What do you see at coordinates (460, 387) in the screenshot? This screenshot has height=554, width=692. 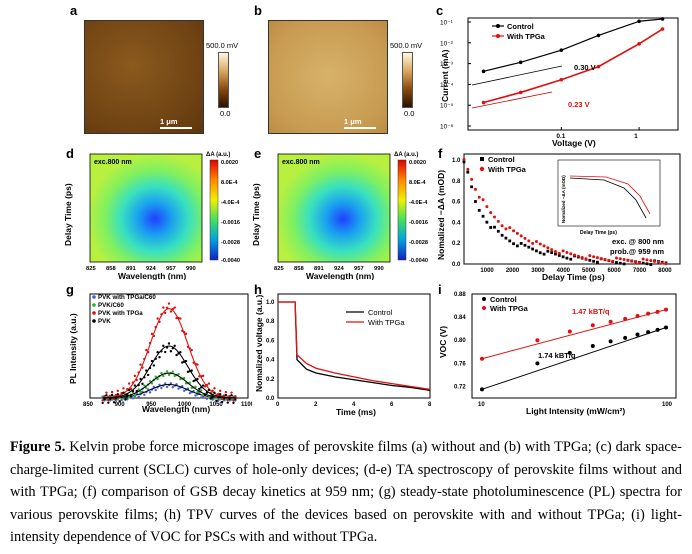 I see `y-tick-label: 0.72` at bounding box center [460, 387].